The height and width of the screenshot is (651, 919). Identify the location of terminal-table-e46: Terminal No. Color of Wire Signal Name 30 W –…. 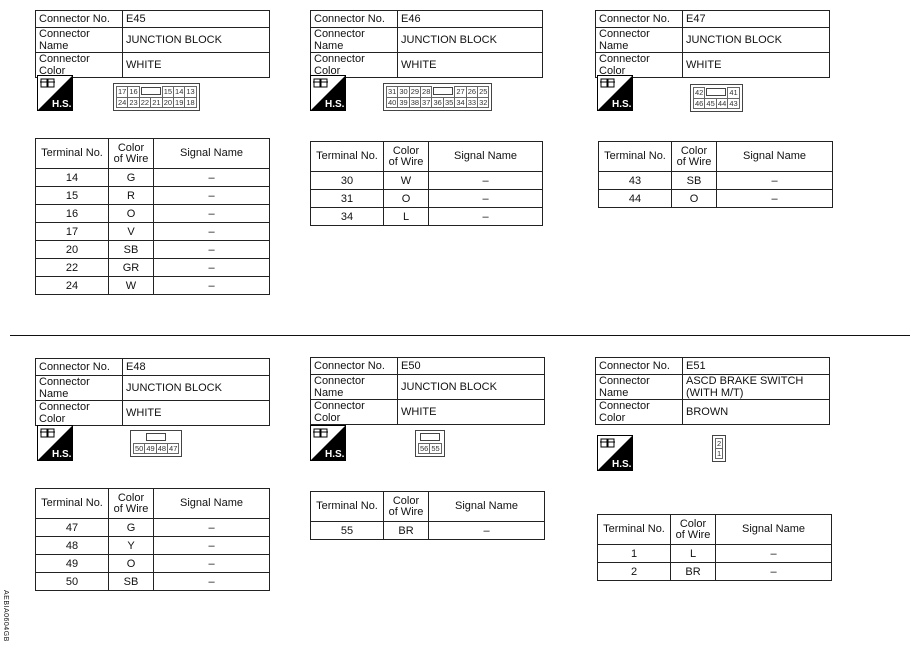
(426, 183).